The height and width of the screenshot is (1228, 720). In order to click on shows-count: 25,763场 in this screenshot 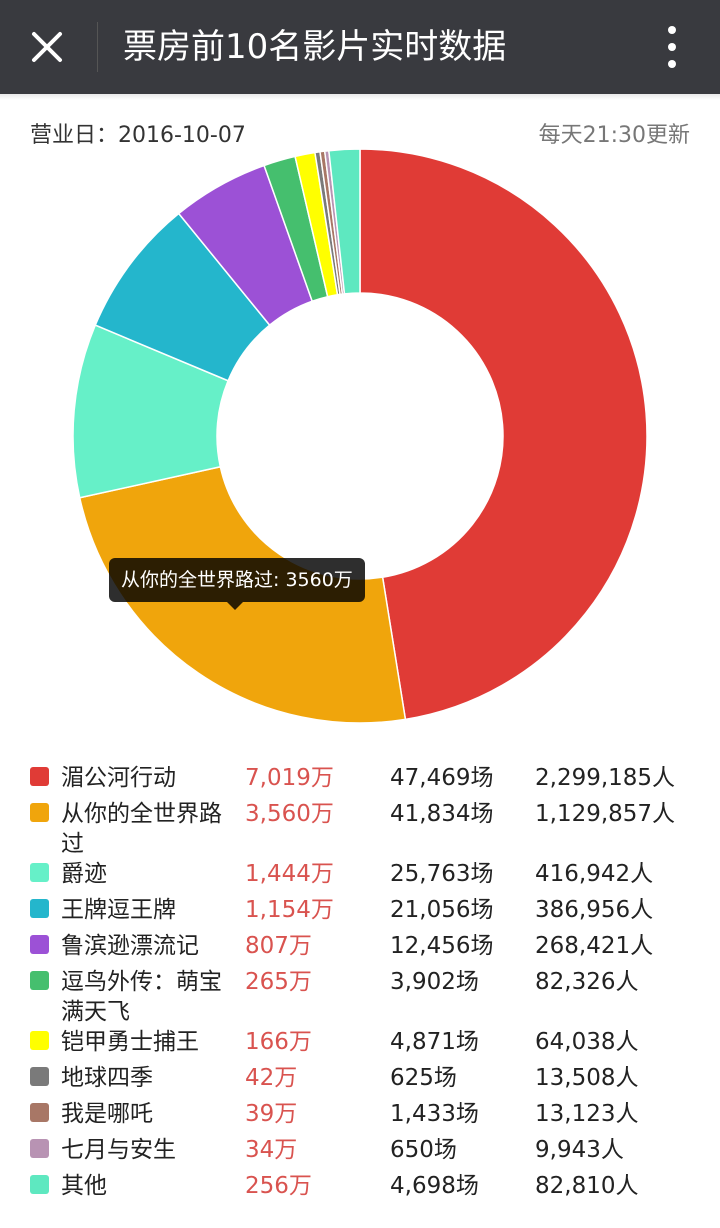, I will do `click(442, 874)`.